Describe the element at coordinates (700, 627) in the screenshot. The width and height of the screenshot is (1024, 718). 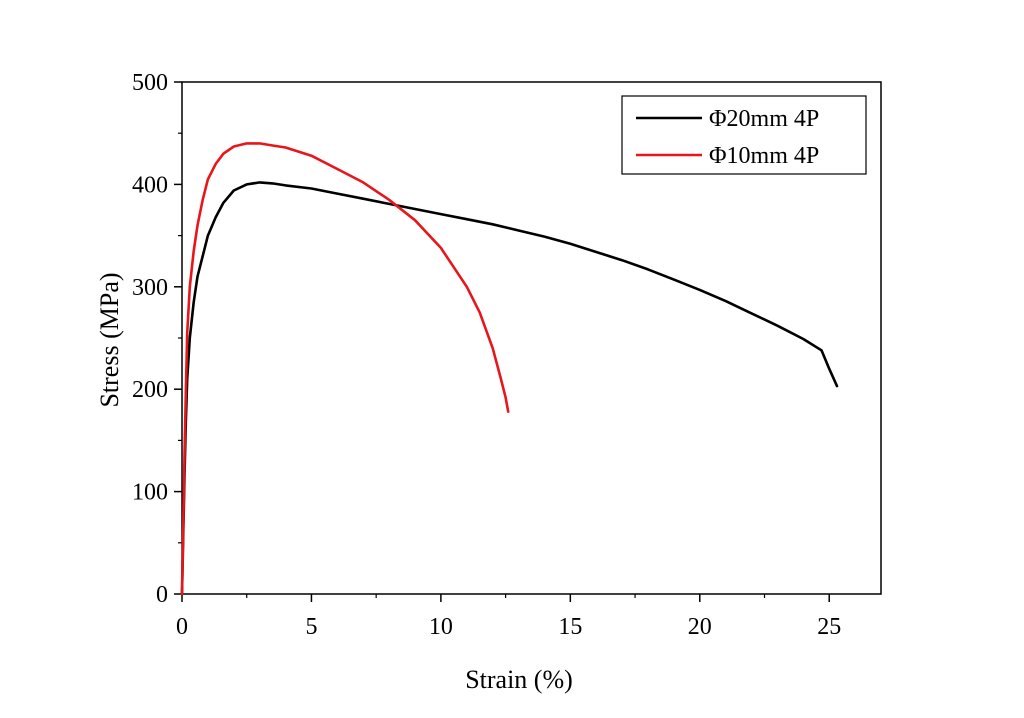
I see `x-tick-label: 20` at that location.